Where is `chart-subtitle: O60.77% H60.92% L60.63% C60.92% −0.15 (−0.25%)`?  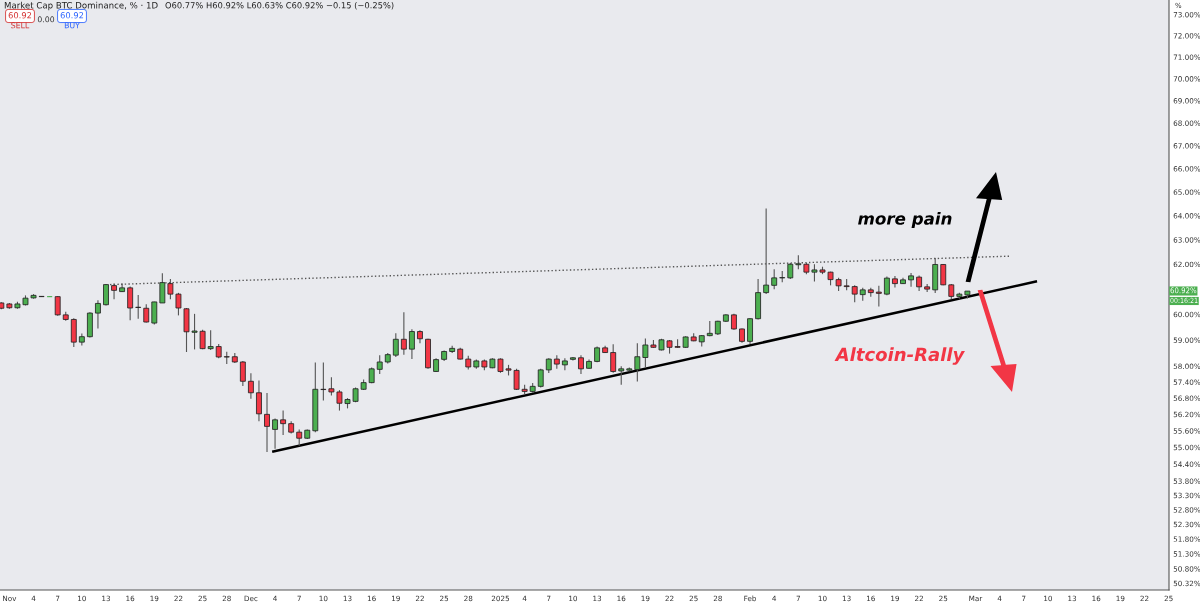
chart-subtitle: O60.77% H60.92% L60.63% C60.92% −0.15 (−0.25%) is located at coordinates (279, 5).